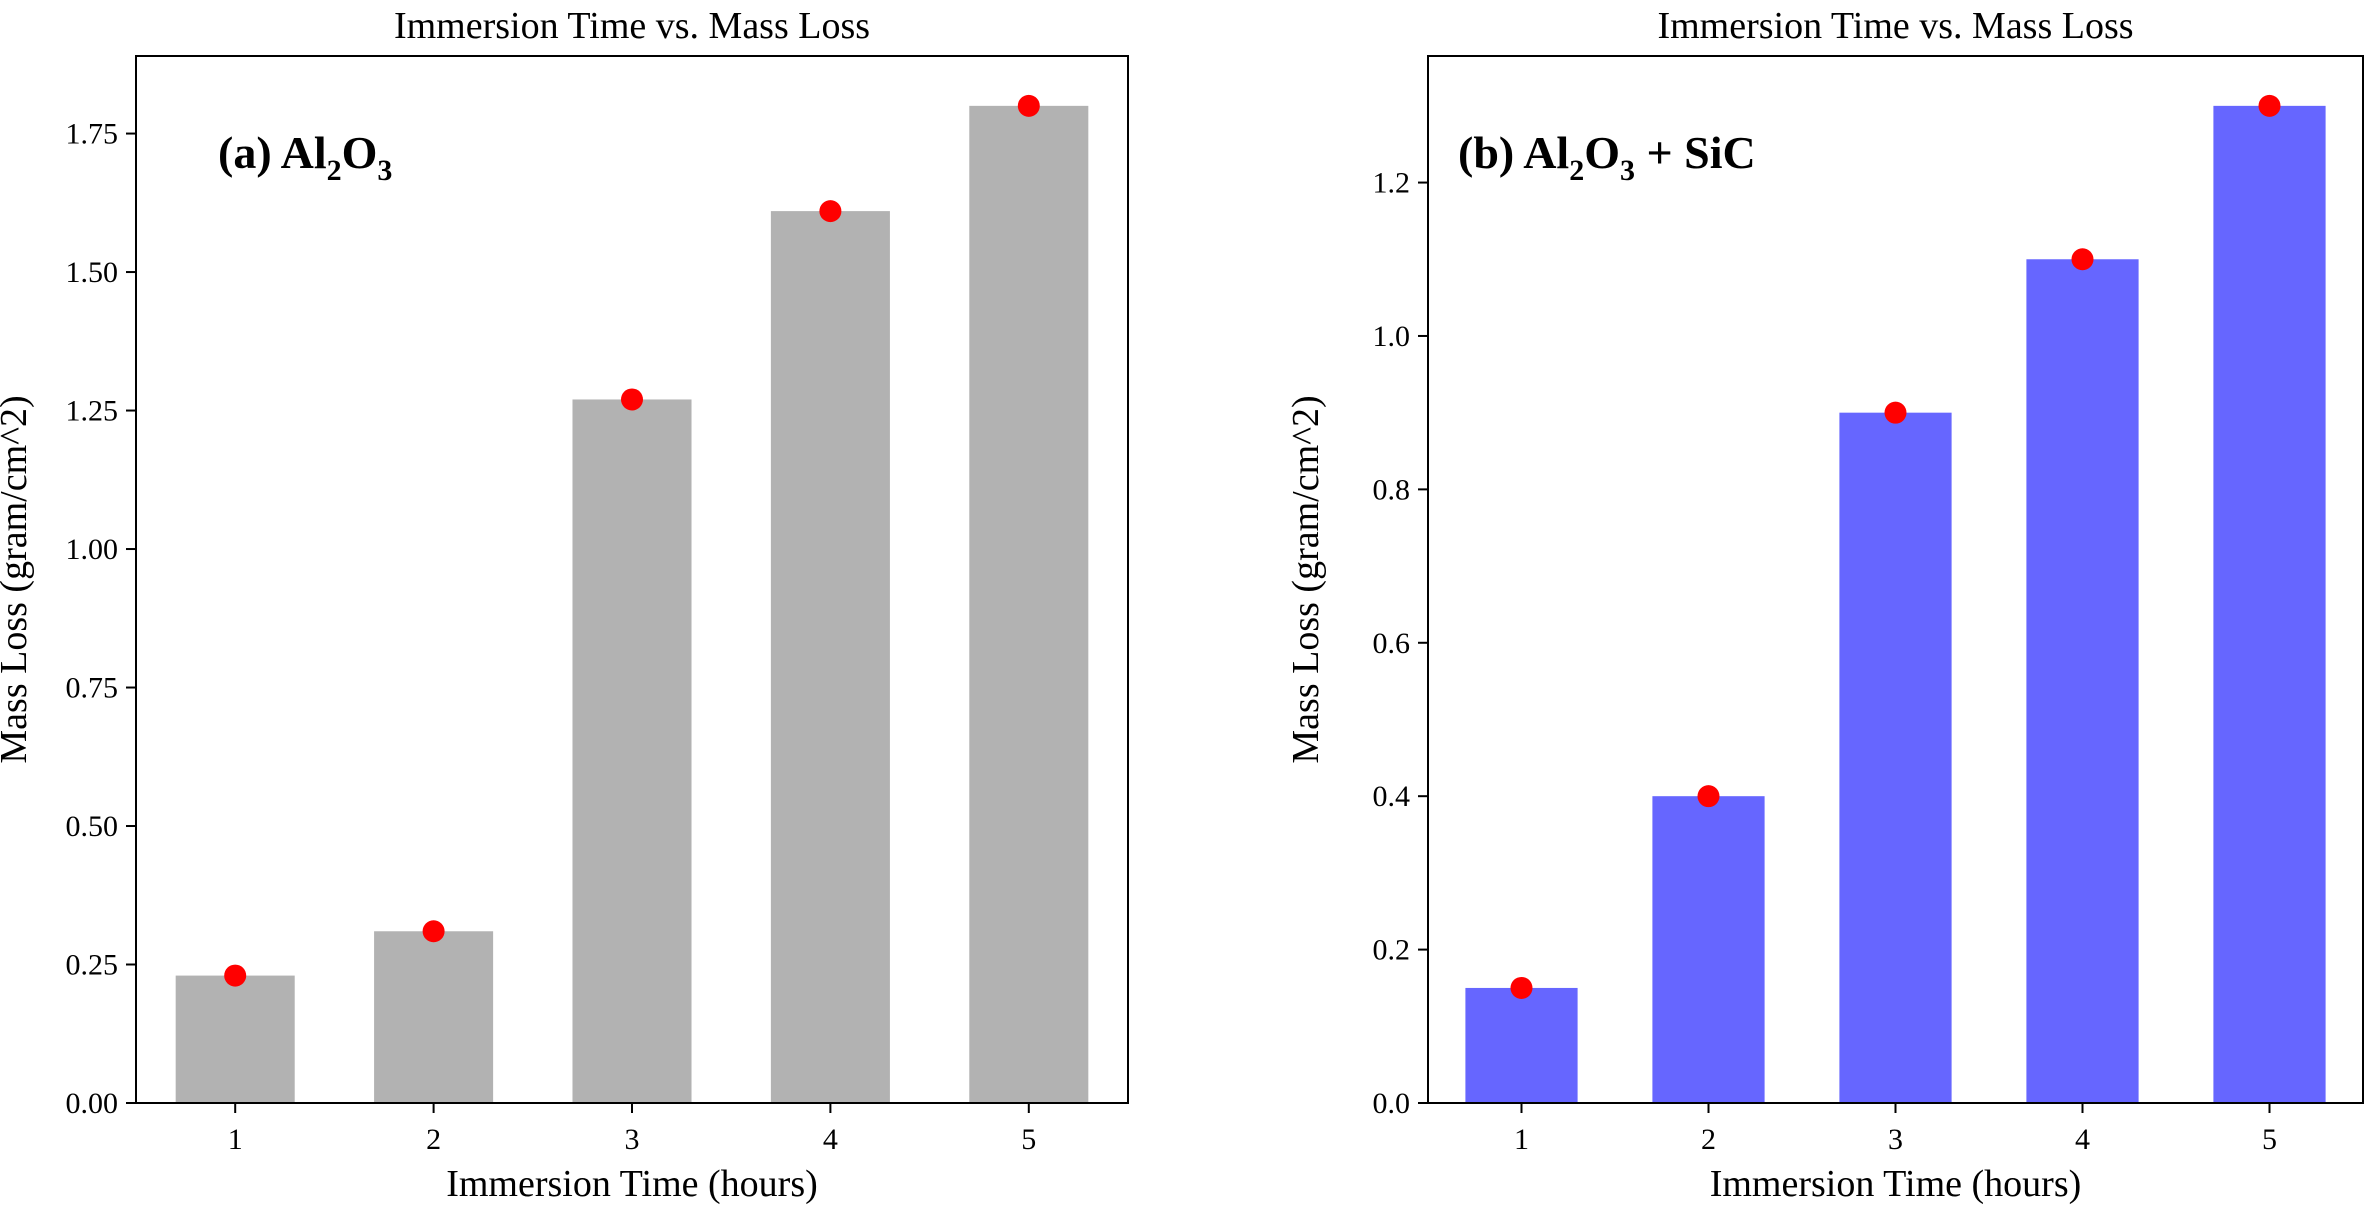 Image resolution: width=2377 pixels, height=1209 pixels. I want to click on y-tick-label: 1.50, so click(92, 272).